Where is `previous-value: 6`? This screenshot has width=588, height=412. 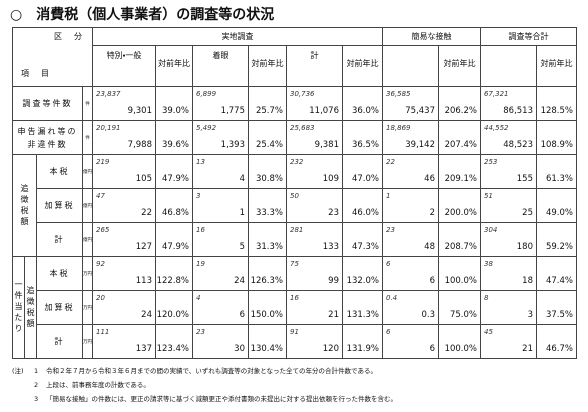 previous-value: 6 is located at coordinates (388, 264).